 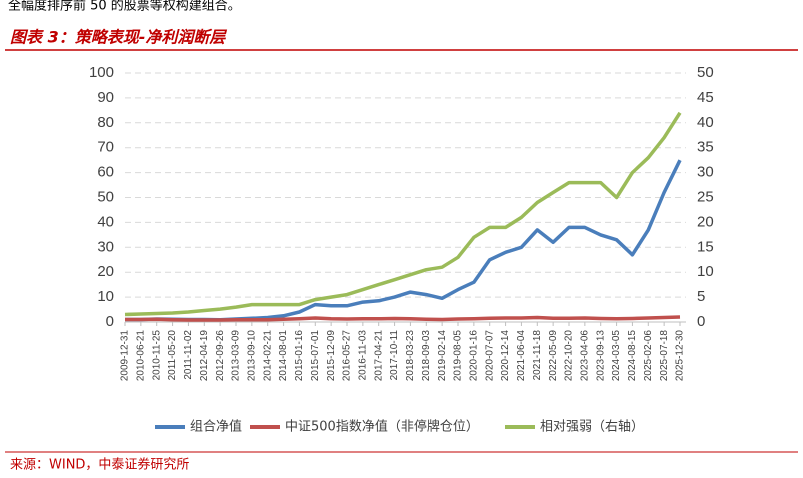 What do you see at coordinates (553, 356) in the screenshot?
I see `x-tick-label: 2022-05-09` at bounding box center [553, 356].